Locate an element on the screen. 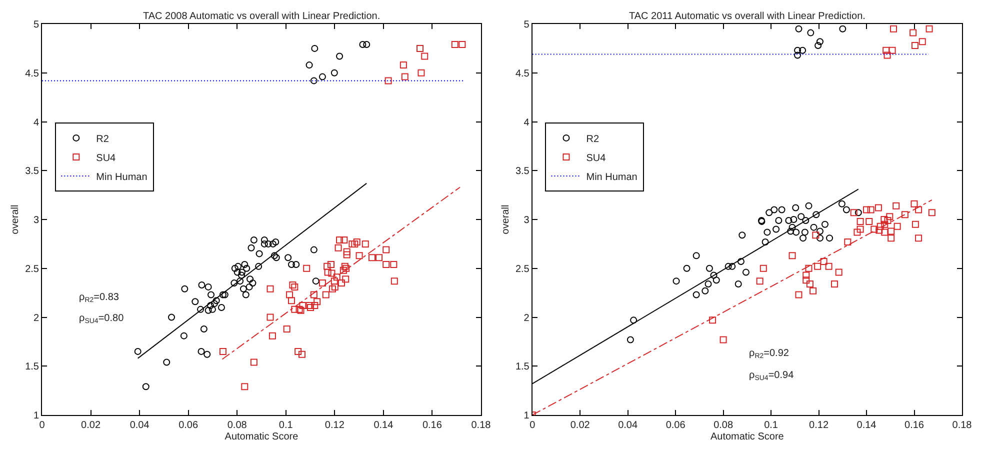 The width and height of the screenshot is (998, 453). y-tick-label: 1.5 is located at coordinates (522, 367).